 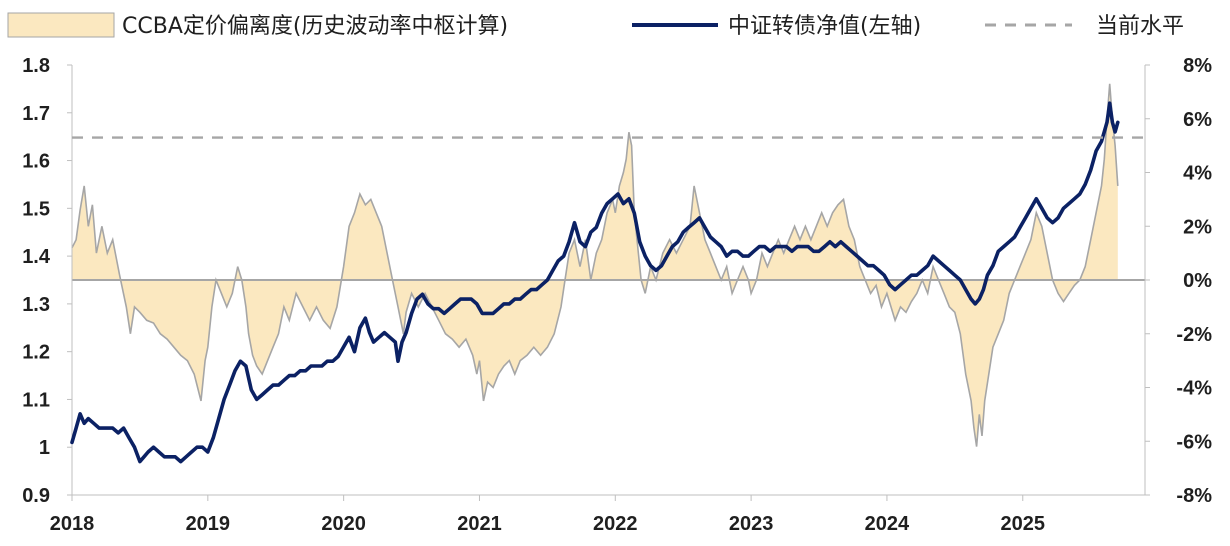 I want to click on y-left-tick-label: 1.4, so click(x=36, y=257).